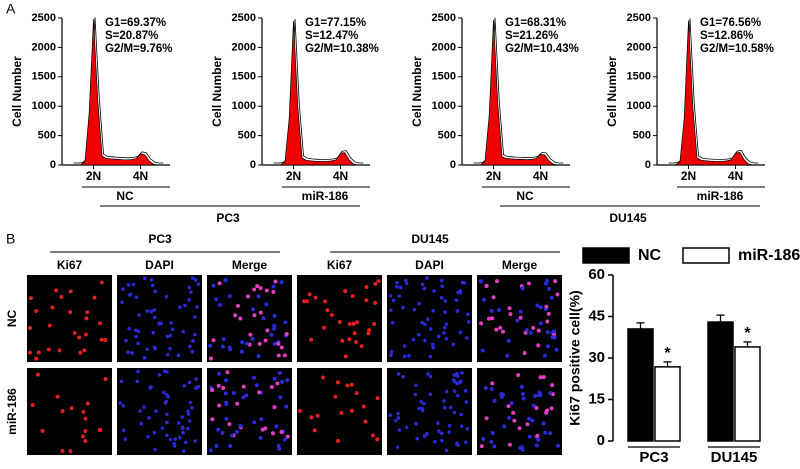 Image resolution: width=800 pixels, height=469 pixels. What do you see at coordinates (612, 91) in the screenshot?
I see `y-axis-label: Cell Number` at bounding box center [612, 91].